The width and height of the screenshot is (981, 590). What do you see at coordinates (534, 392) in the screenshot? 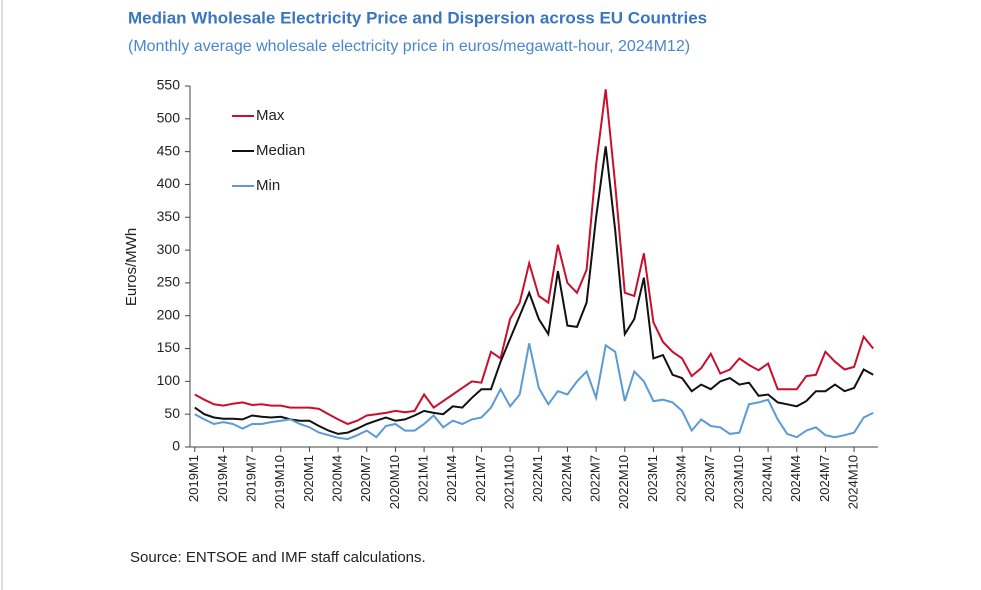
I see `line-series` at bounding box center [534, 392].